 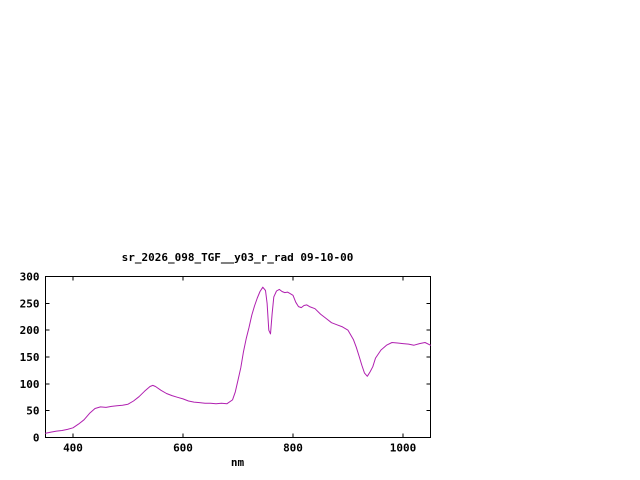 What do you see at coordinates (403, 448) in the screenshot?
I see `x-tick-label: 1000` at bounding box center [403, 448].